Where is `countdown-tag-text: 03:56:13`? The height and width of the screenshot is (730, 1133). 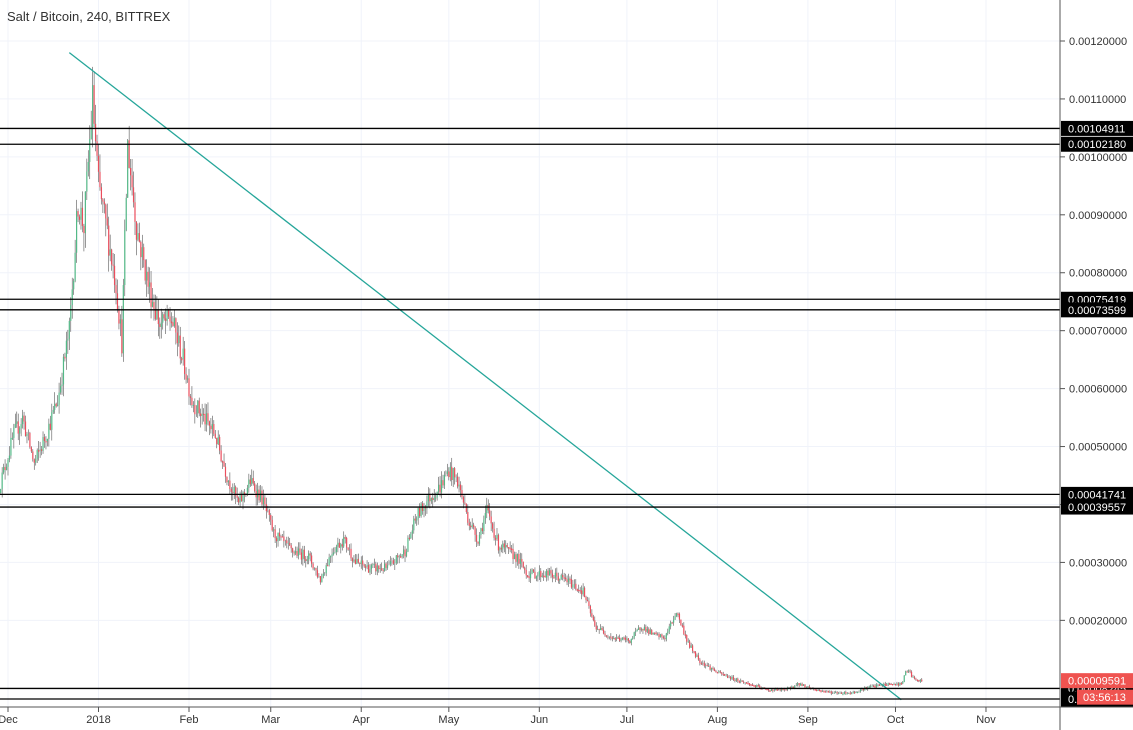 countdown-tag-text: 03:56:13 is located at coordinates (1104, 698).